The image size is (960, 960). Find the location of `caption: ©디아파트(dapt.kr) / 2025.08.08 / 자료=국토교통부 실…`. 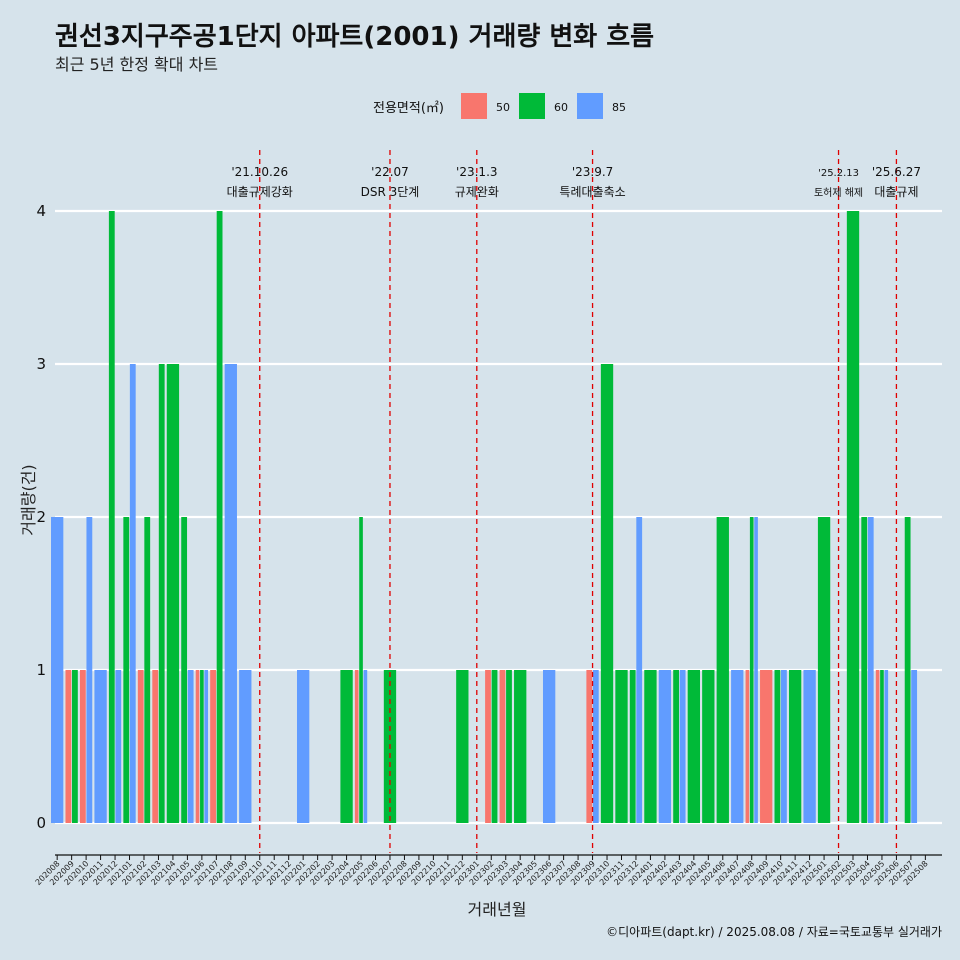

caption: ©디아파트(dapt.kr) / 2025.08.08 / 자료=국토교통부 실… is located at coordinates (774, 932).